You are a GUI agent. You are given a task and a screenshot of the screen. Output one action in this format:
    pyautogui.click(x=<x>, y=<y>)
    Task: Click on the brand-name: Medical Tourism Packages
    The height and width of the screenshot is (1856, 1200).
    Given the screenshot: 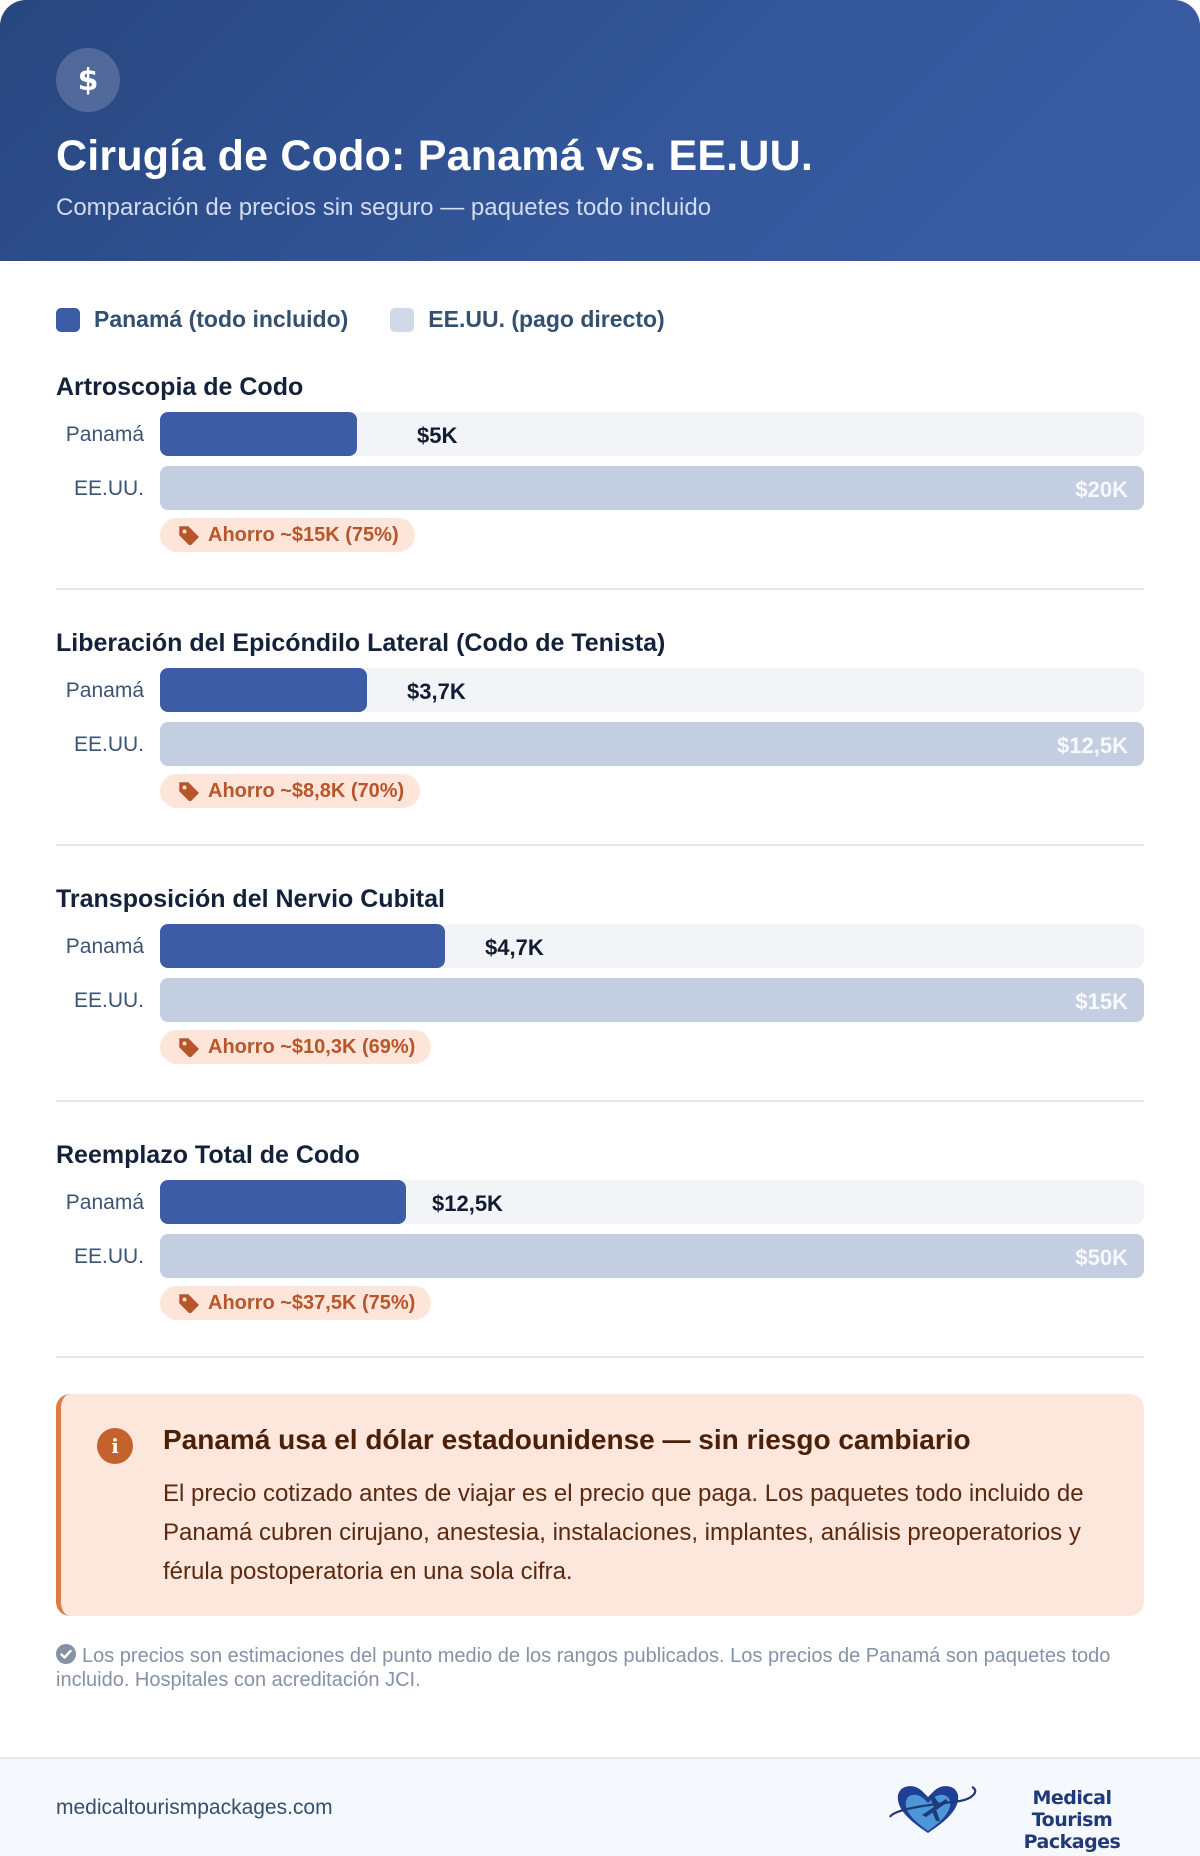 What is the action you would take?
    pyautogui.click(x=1072, y=1820)
    